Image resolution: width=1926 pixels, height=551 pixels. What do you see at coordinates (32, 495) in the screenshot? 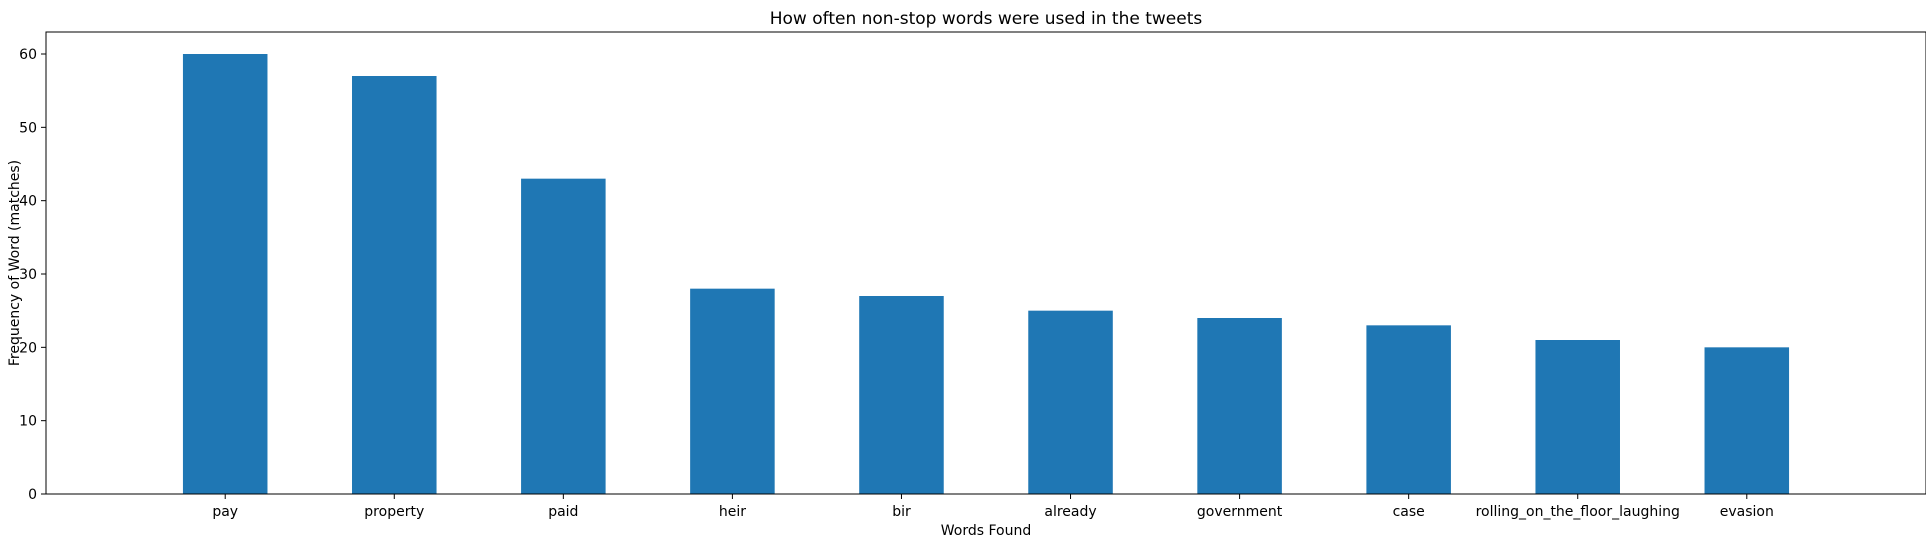
I see `y-tick-label: 0` at bounding box center [32, 495].